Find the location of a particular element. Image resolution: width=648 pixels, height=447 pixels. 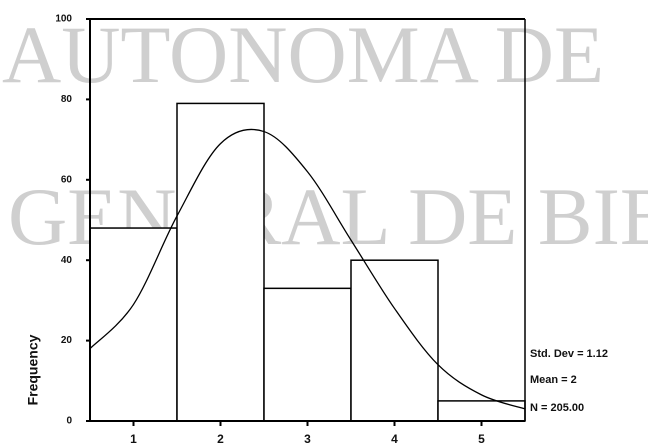

y-tick-label: 60 is located at coordinates (67, 179).